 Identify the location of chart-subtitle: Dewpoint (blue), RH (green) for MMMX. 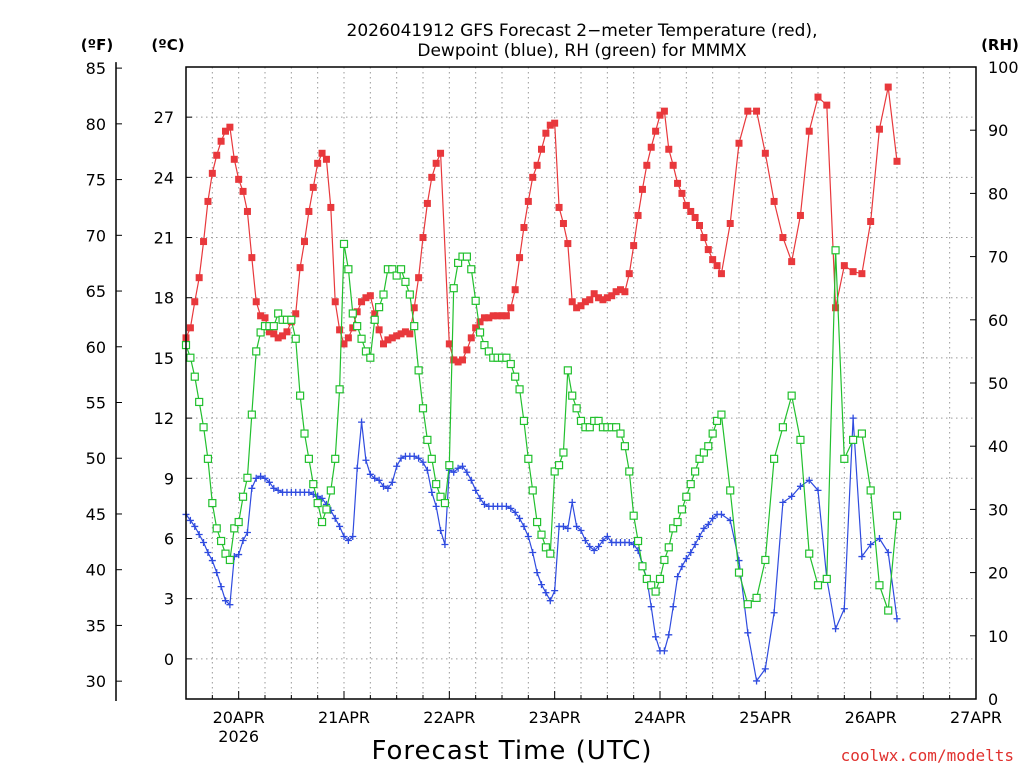
(582, 51).